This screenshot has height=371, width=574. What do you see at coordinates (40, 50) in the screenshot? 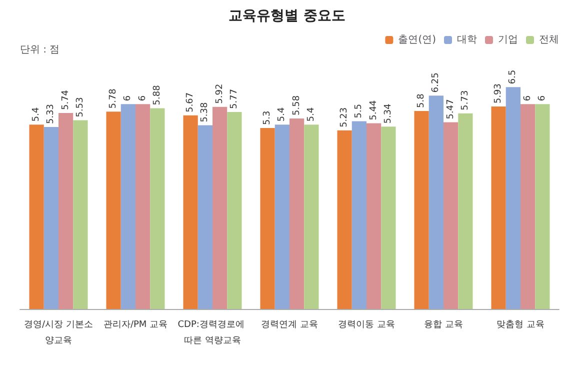
I see `text: 단위 : 점` at bounding box center [40, 50].